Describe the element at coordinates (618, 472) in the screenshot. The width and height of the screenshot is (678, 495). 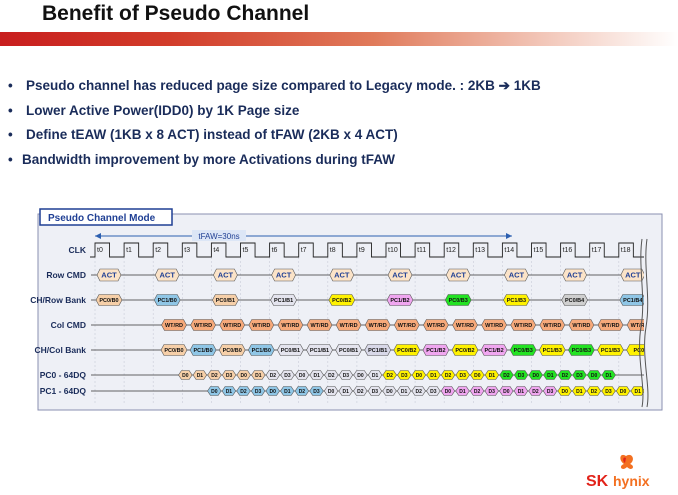
I see `sk-hynix-logo: SK hynix` at that location.